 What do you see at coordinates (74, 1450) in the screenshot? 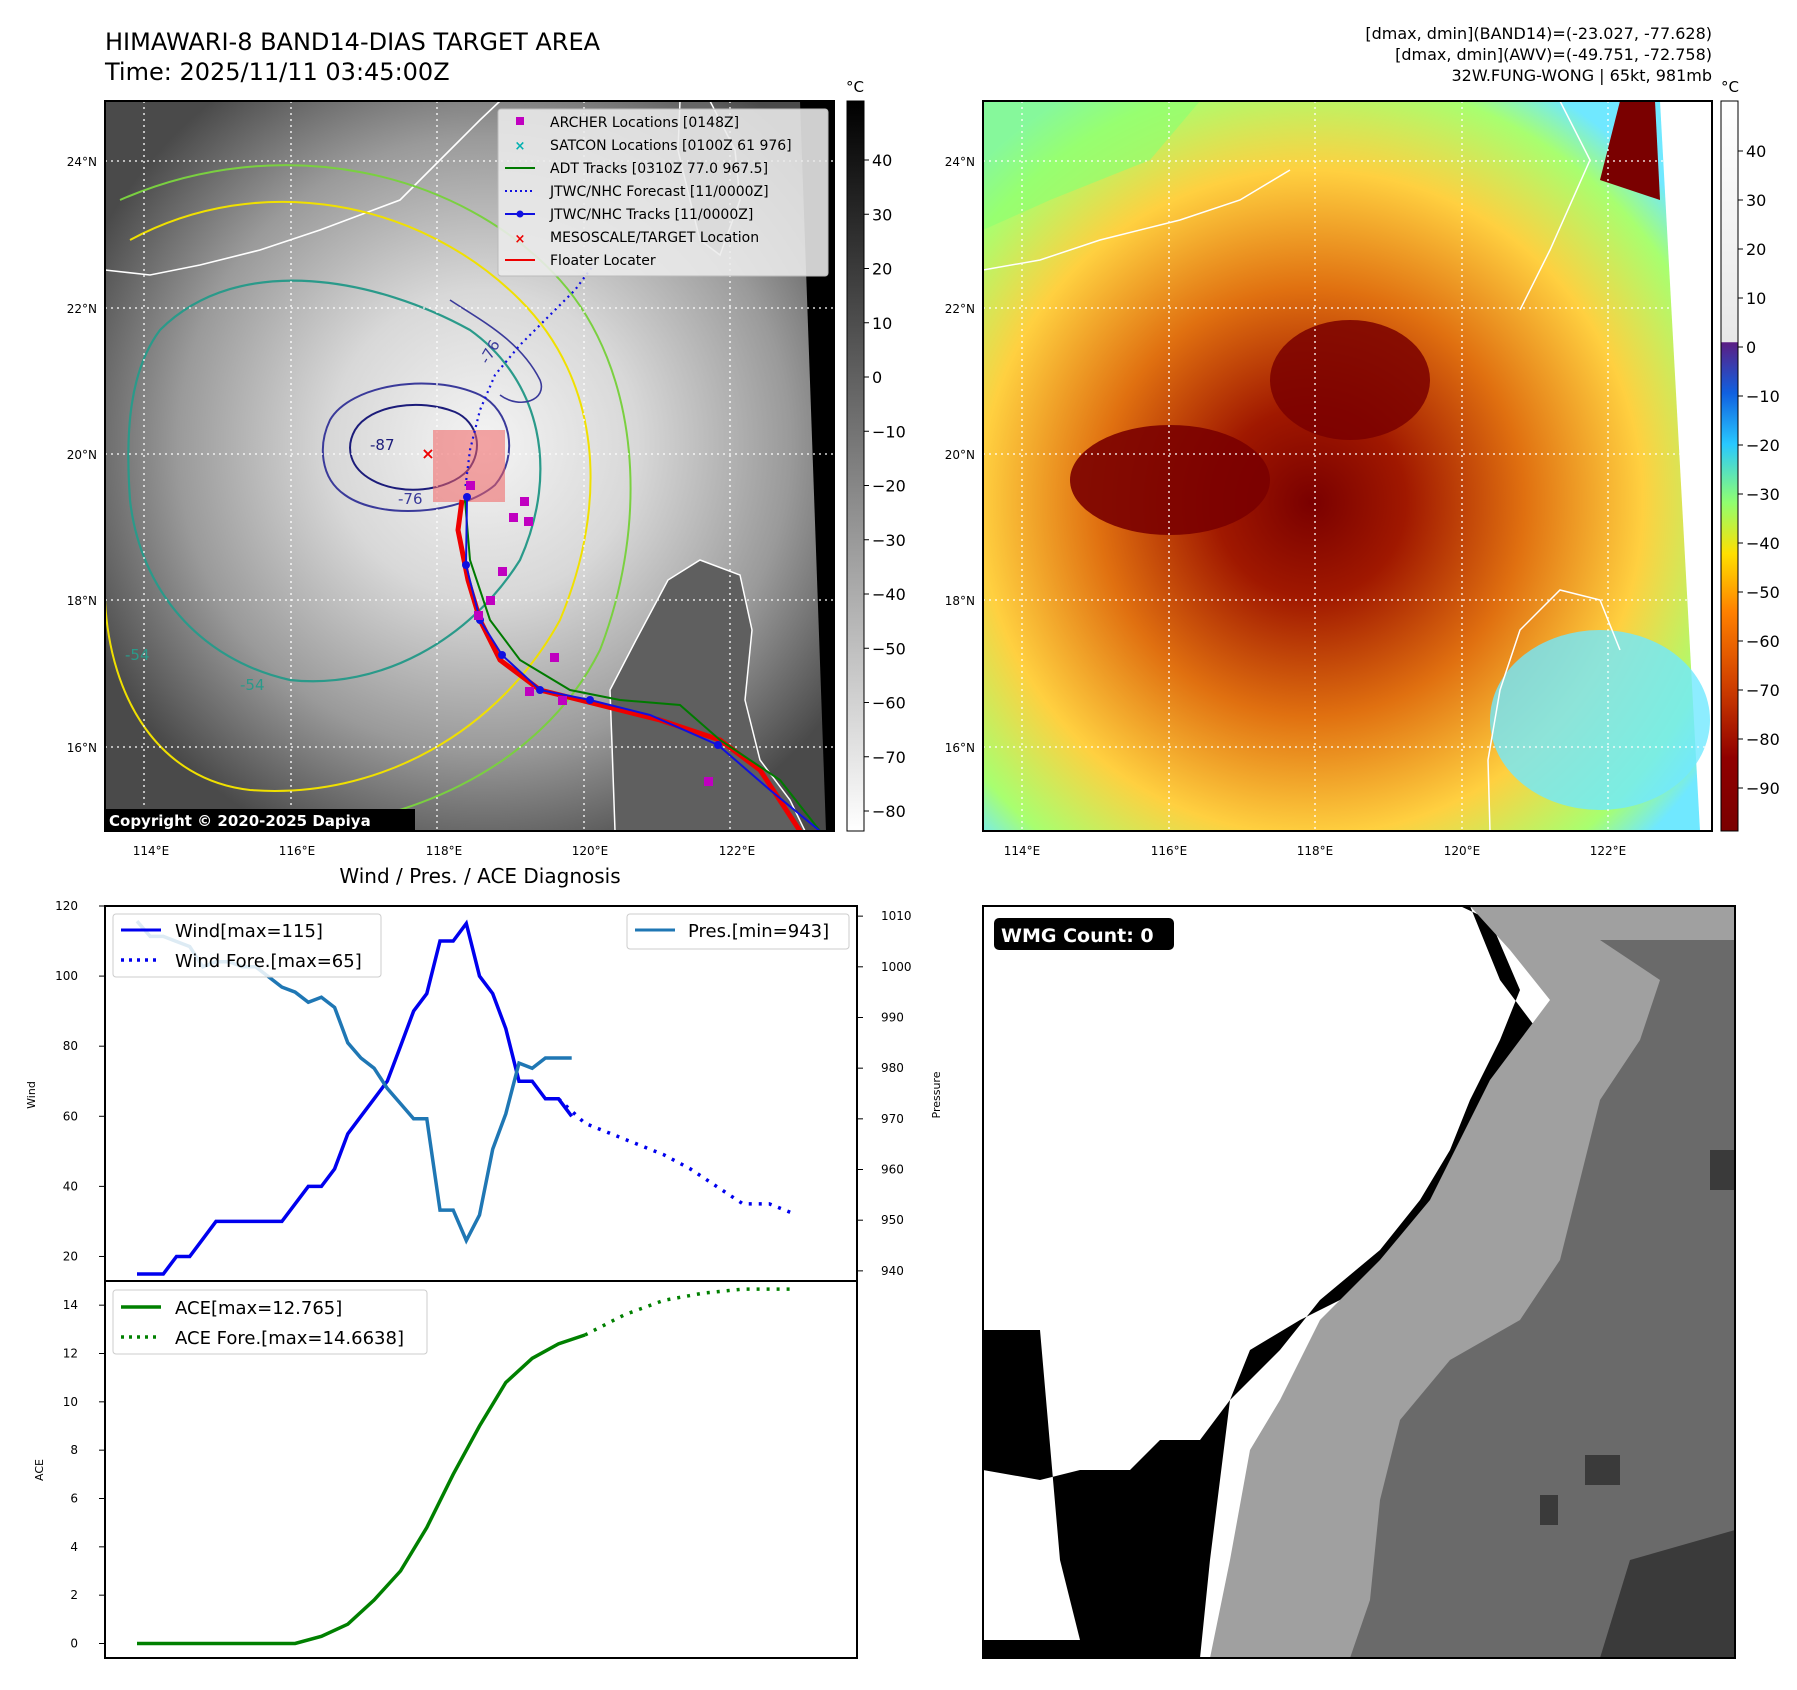
I see `ace-tick-label: 8` at bounding box center [74, 1450].